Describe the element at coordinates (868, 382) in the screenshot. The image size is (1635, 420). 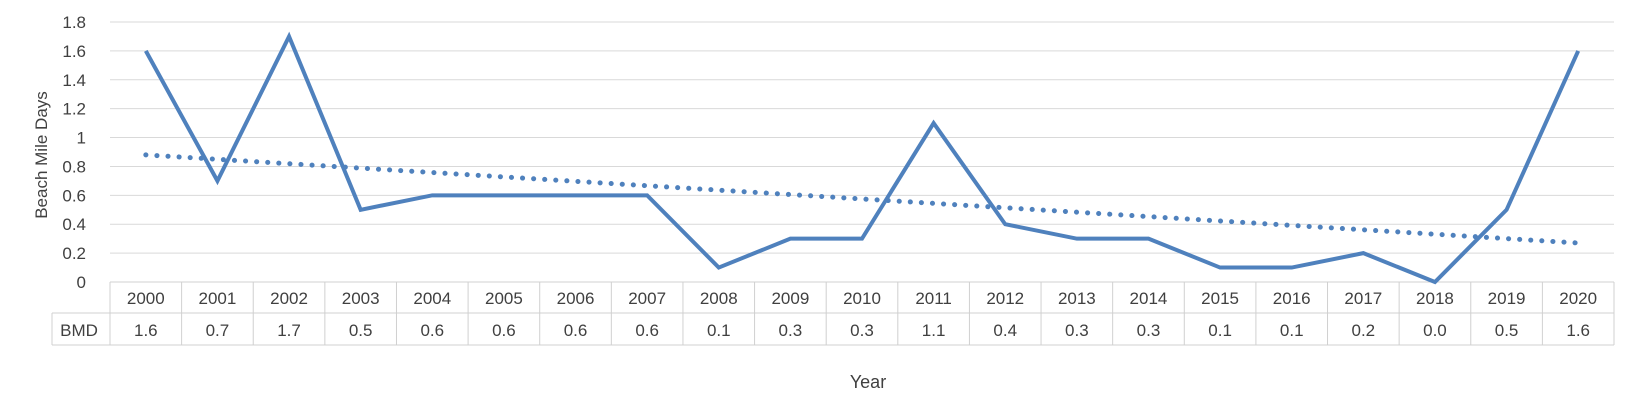
I see `x-axis-label: Year` at that location.